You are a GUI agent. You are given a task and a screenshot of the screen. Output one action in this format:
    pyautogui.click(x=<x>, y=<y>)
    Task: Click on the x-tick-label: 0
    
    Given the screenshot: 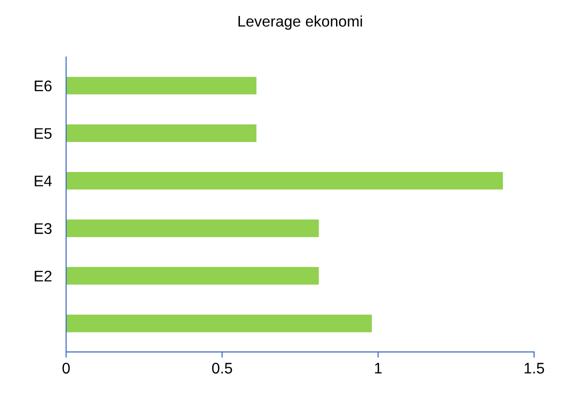 What is the action you would take?
    pyautogui.click(x=66, y=368)
    